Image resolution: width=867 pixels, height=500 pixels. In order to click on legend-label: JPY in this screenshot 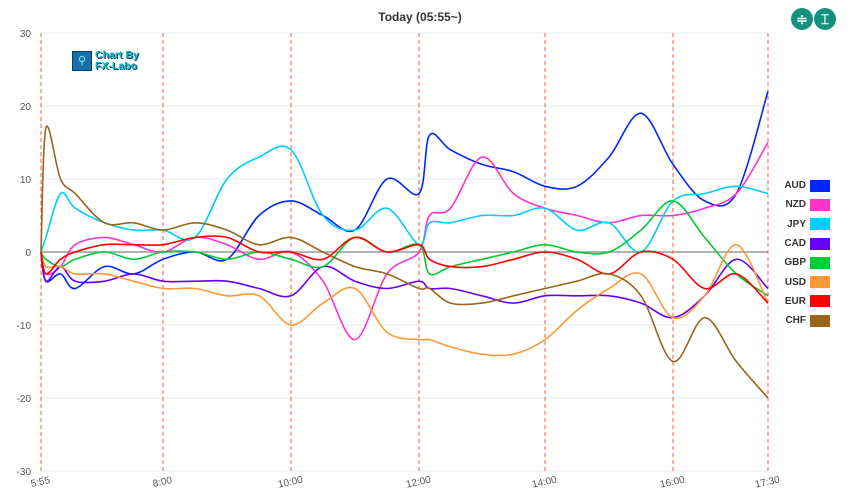, I will do `click(796, 224)`.